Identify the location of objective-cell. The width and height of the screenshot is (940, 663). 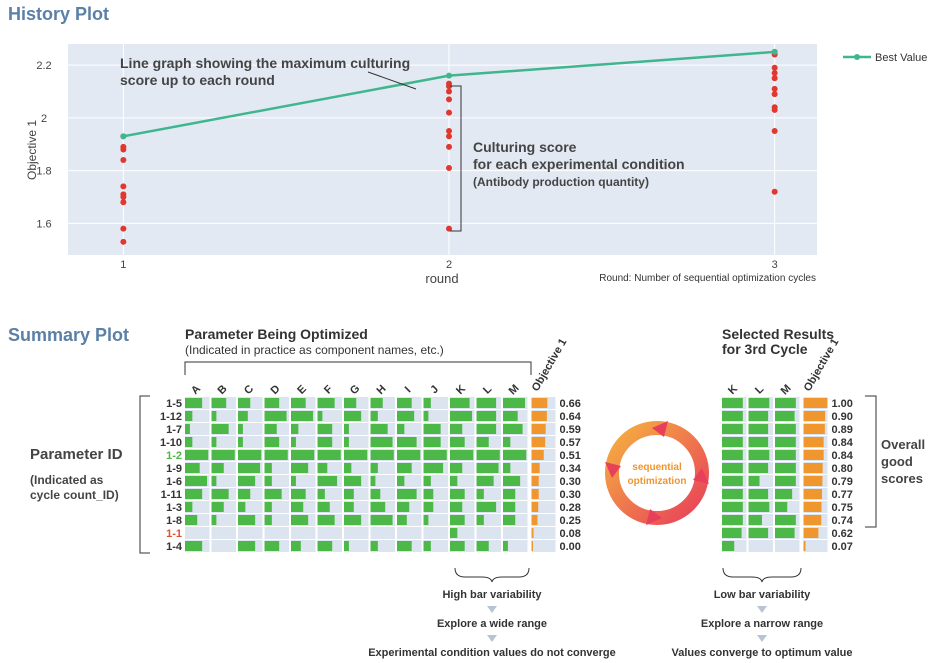
(815, 546).